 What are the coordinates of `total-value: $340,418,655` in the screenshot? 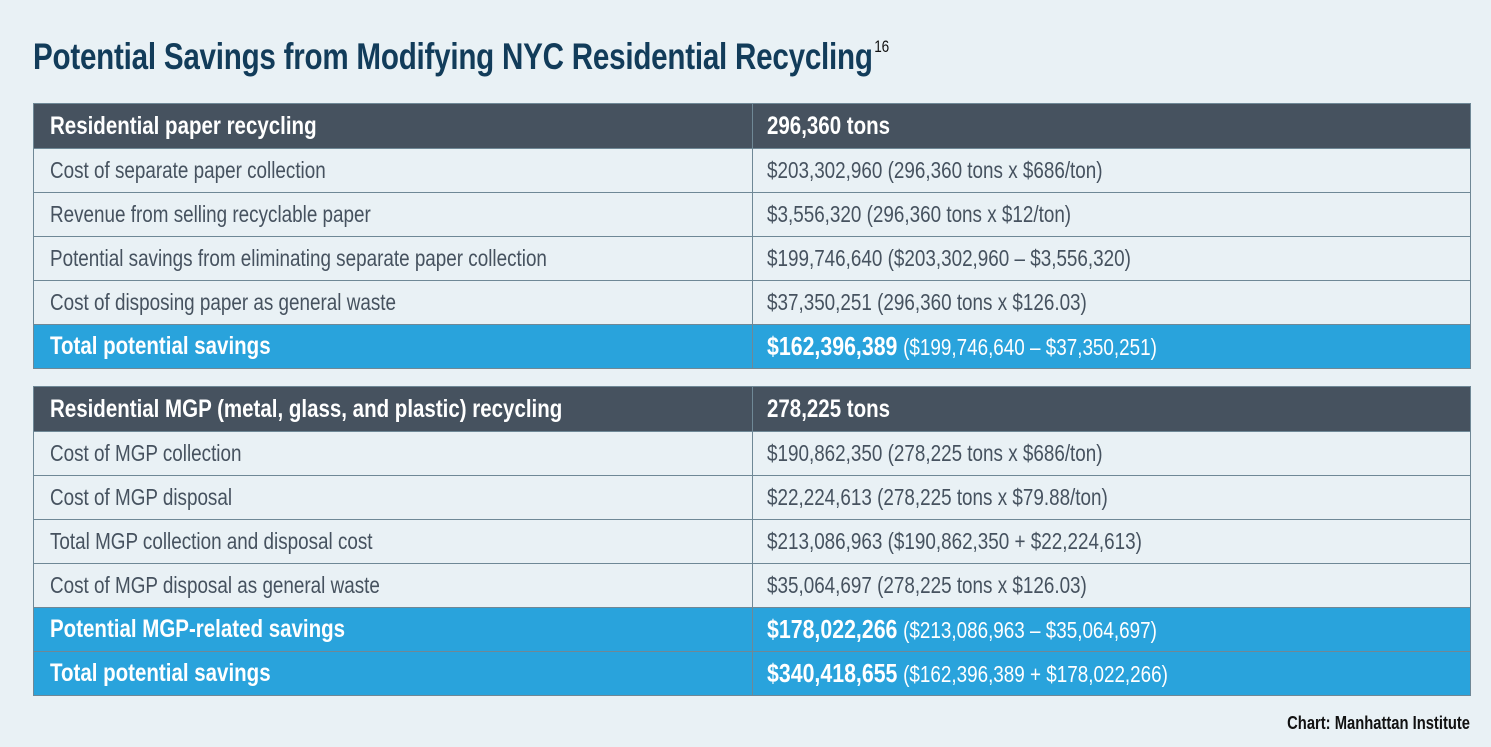 It's located at (832, 673).